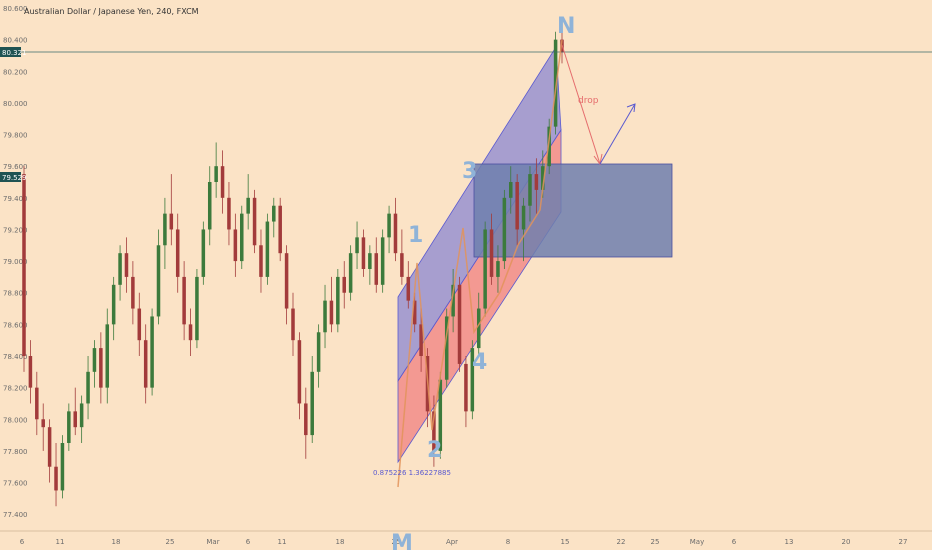 This screenshot has height=550, width=932. What do you see at coordinates (789, 542) in the screenshot?
I see `x-tick-label: 13` at bounding box center [789, 542].